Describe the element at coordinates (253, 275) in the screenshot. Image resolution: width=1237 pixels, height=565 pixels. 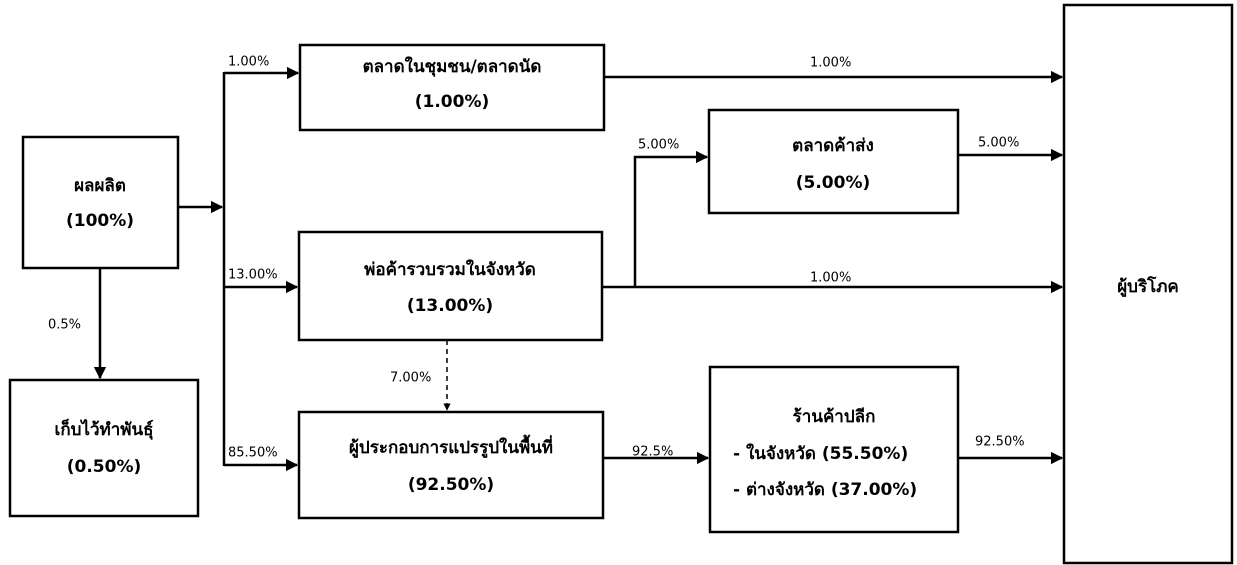
I see `edge-label: 13.00%` at that location.